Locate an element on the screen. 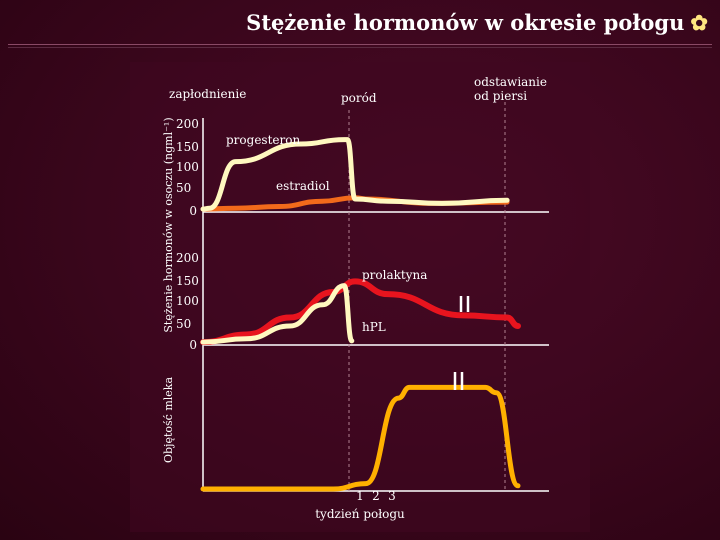 This screenshot has height=540, width=720. y-ticks-top: 200 150 100 50 0 is located at coordinates (187, 167).